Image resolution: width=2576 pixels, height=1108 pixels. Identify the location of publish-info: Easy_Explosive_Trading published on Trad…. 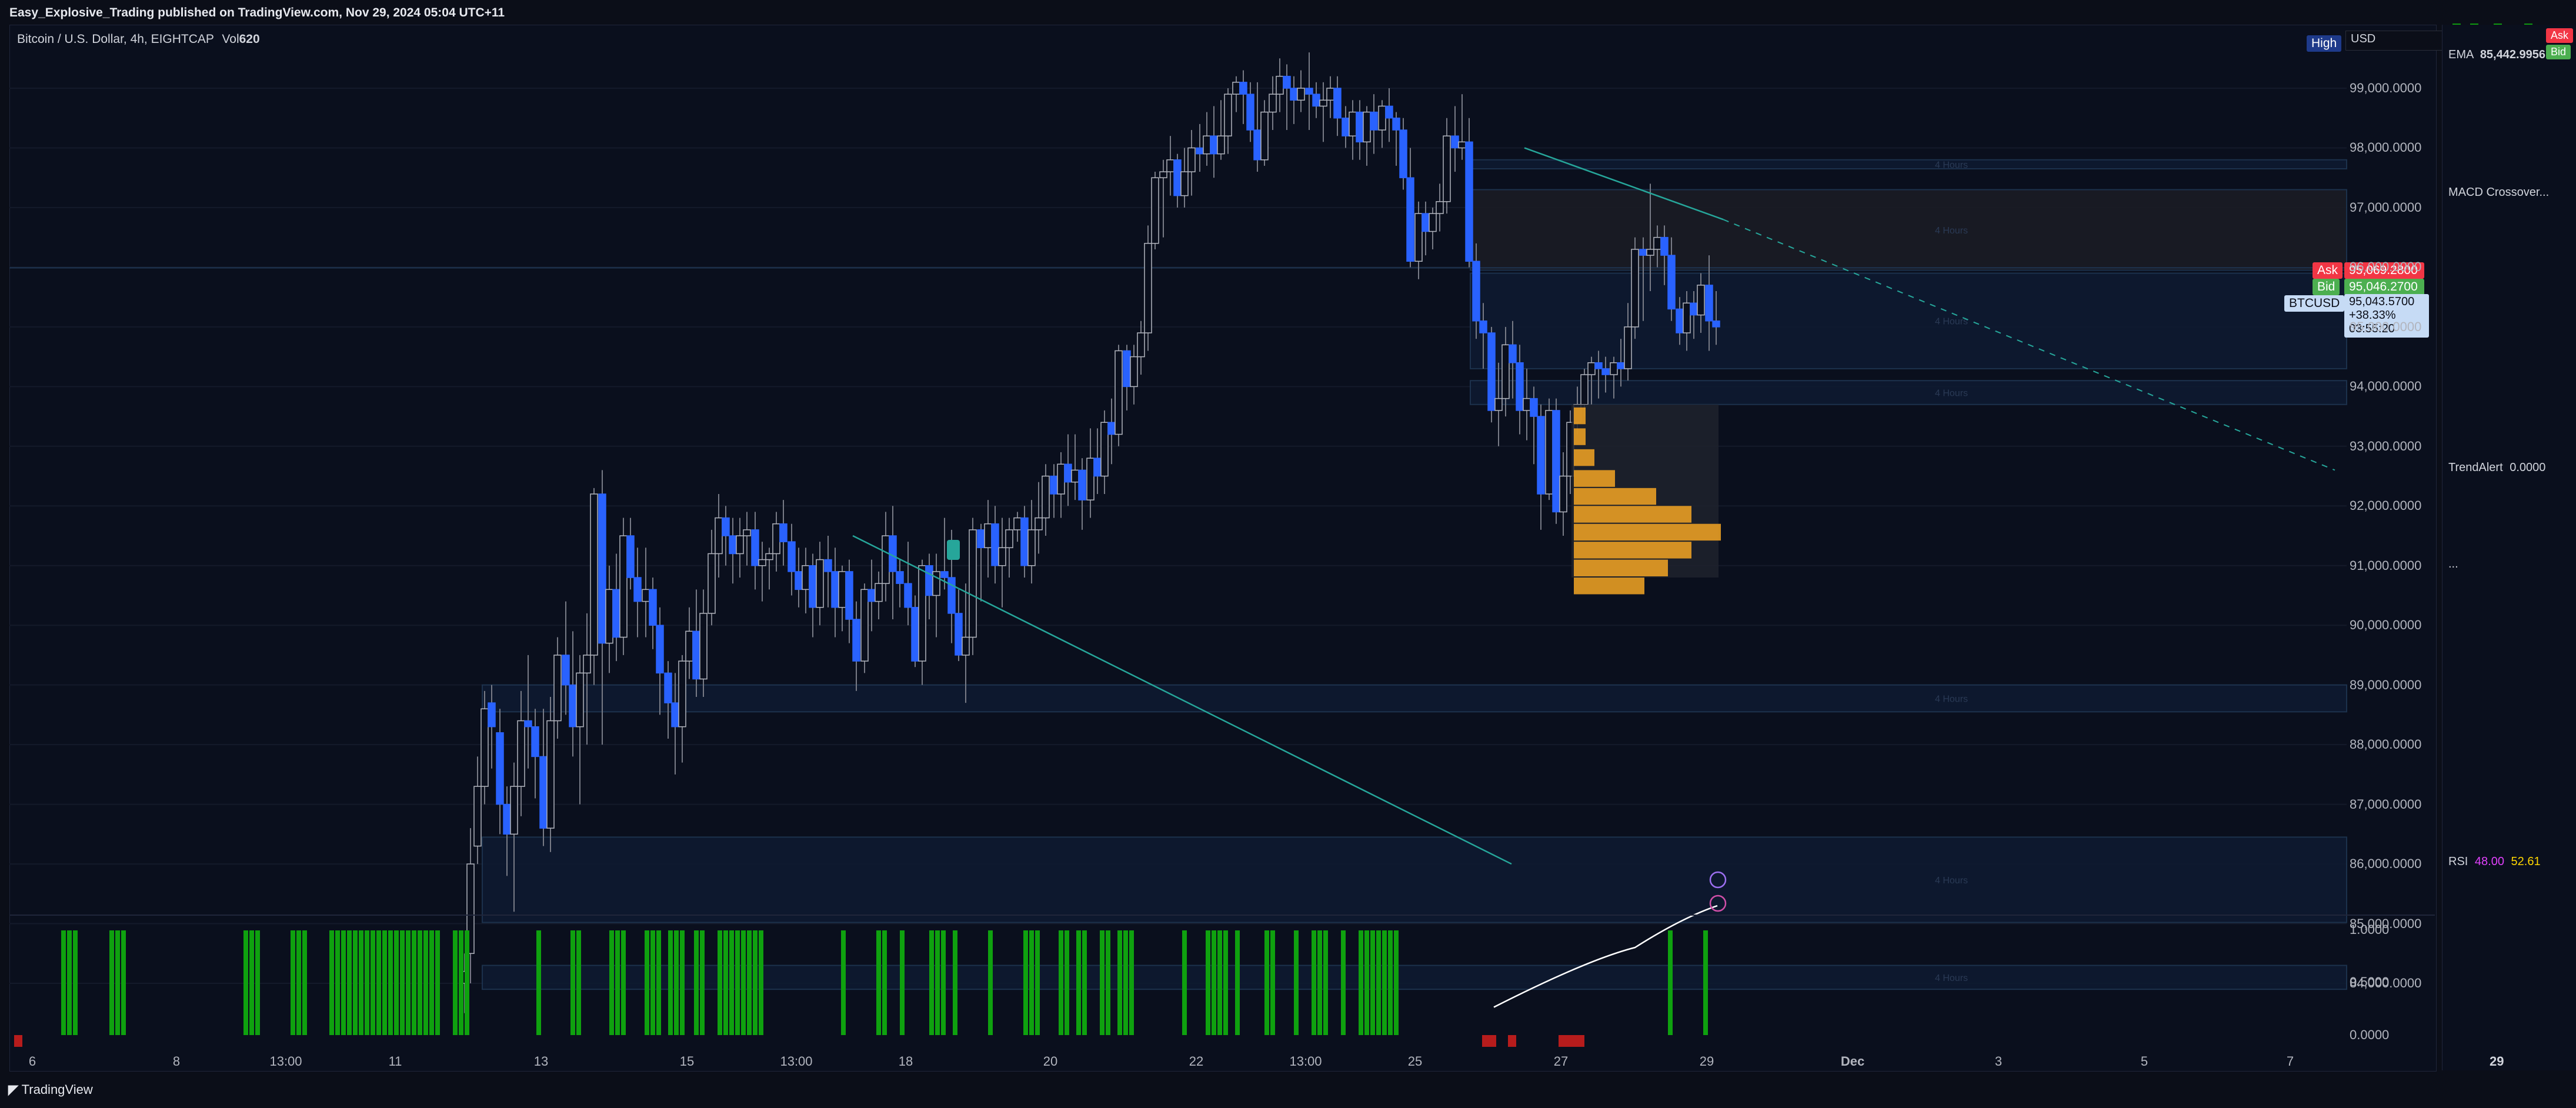
(257, 12).